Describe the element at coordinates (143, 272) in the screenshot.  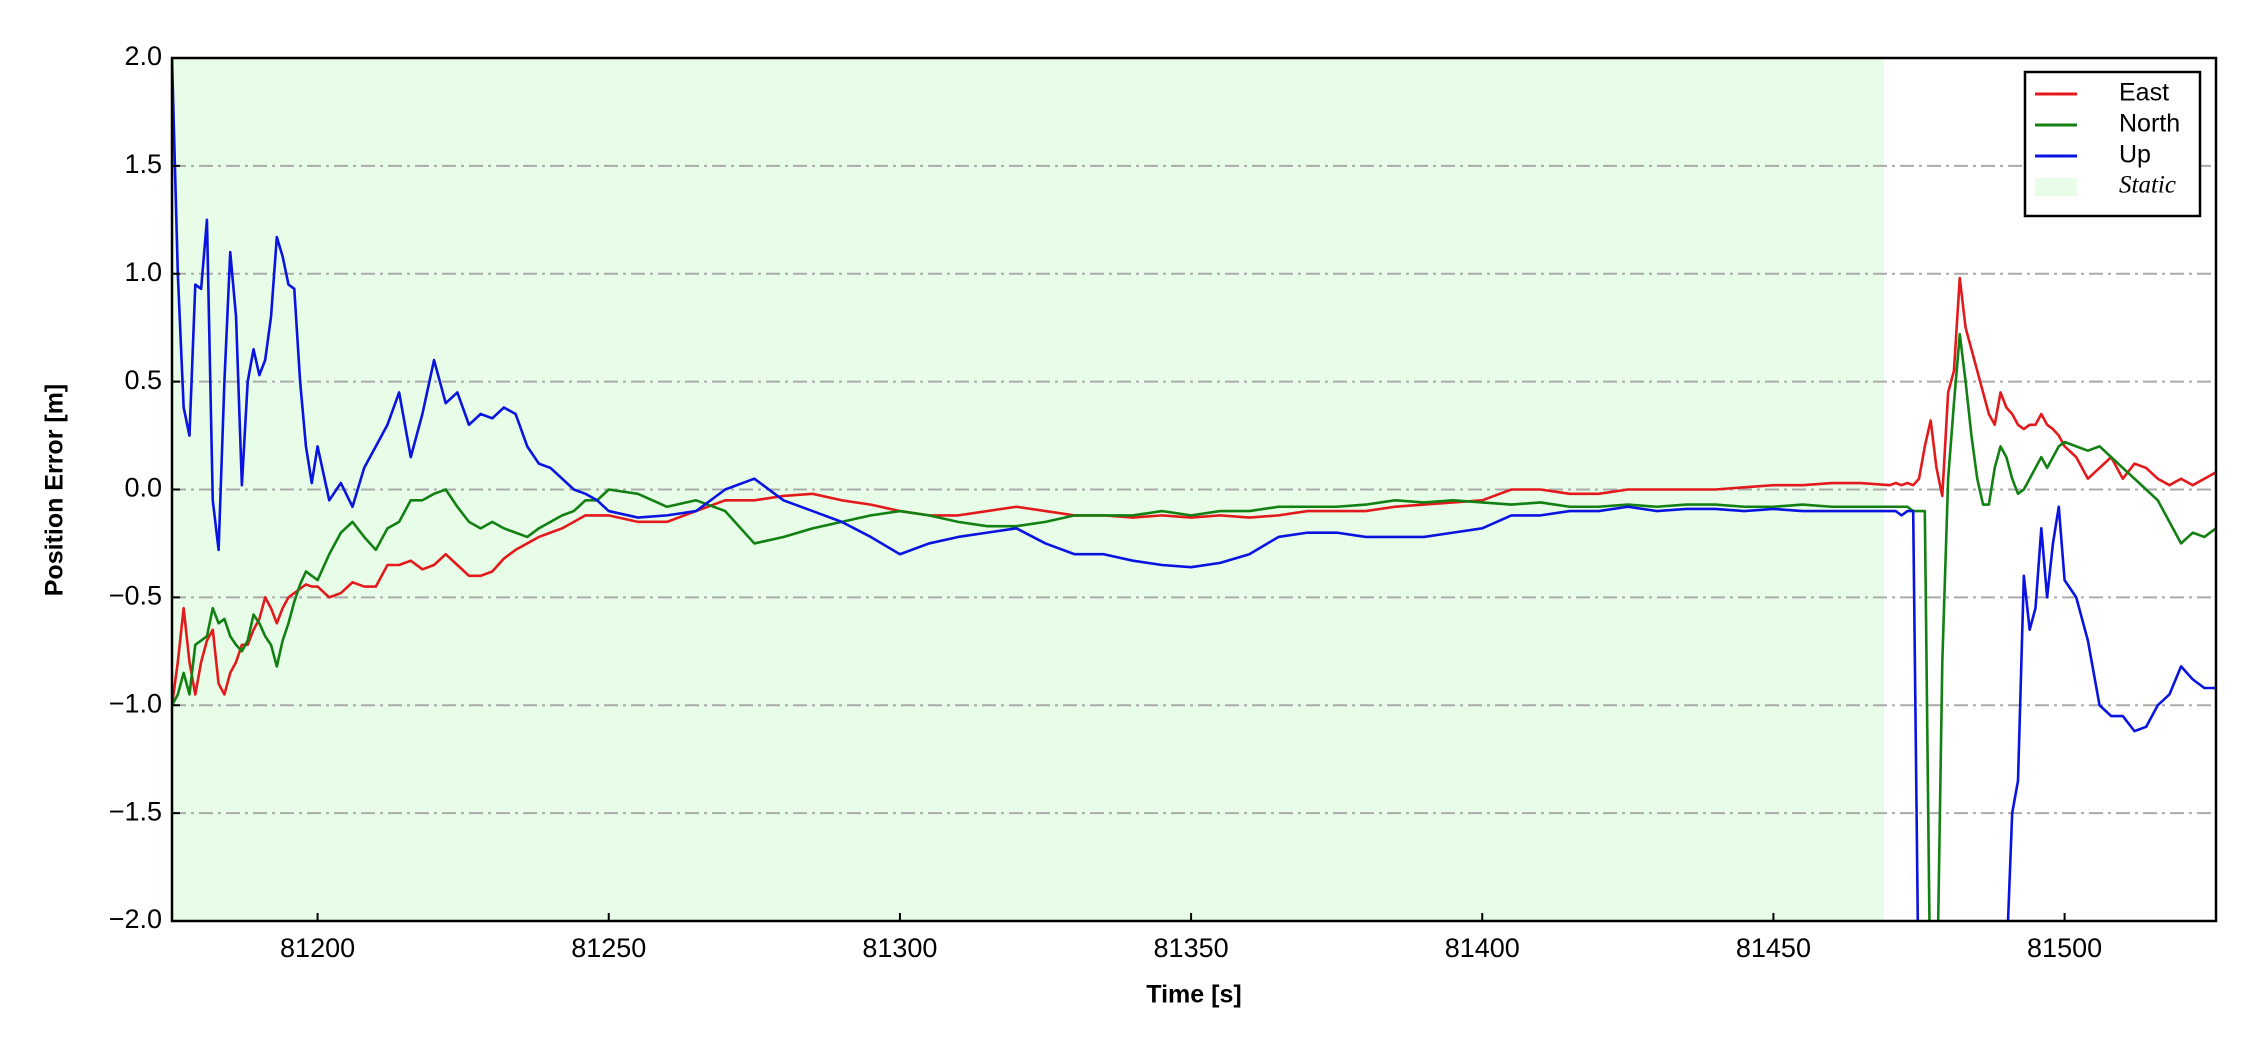
I see `y-tick-label: 1.0` at that location.